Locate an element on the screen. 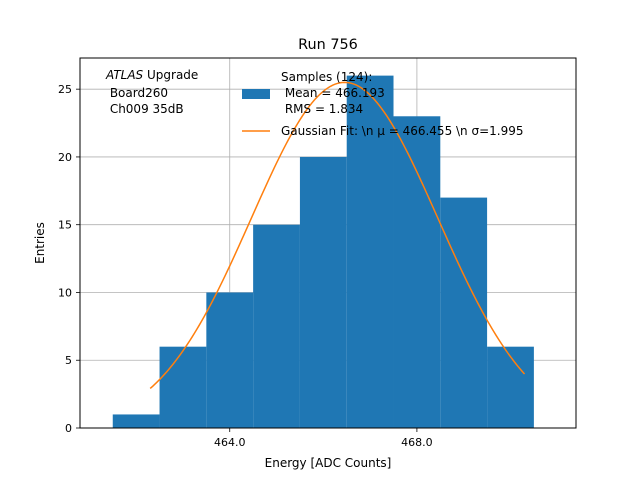  y-tick-label: 20 is located at coordinates (65, 157).